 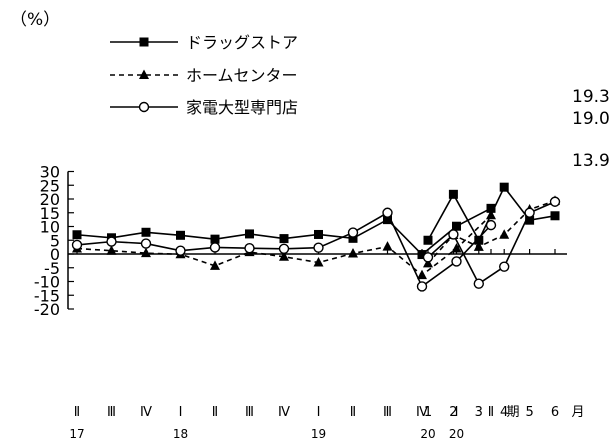 I want to click on x-year-label: 19, so click(x=318, y=434).